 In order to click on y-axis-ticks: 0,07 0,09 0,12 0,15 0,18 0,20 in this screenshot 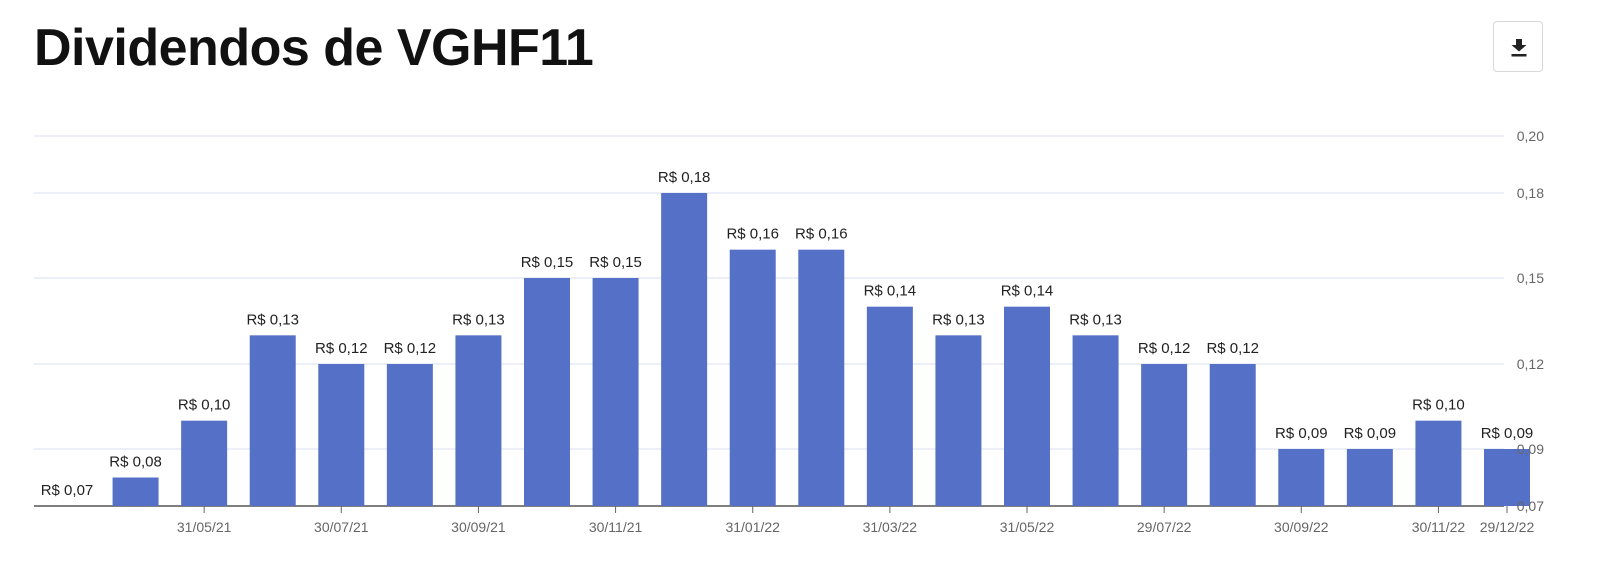, I will do `click(1530, 321)`.